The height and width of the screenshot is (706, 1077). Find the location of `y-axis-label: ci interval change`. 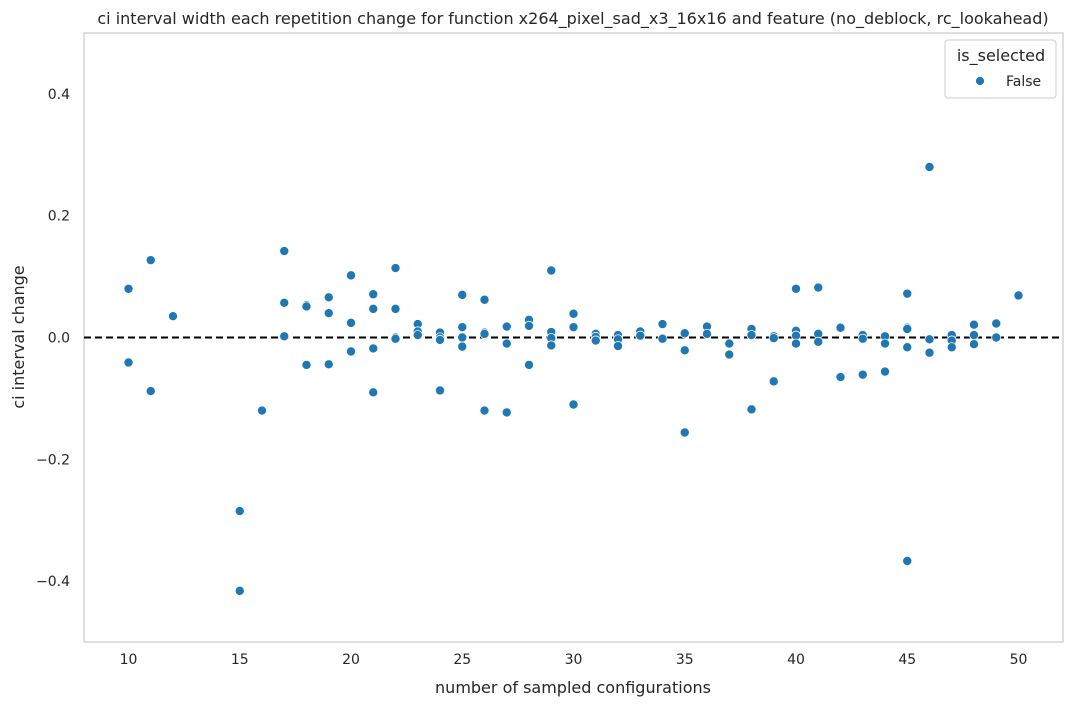

y-axis-label: ci interval change is located at coordinates (18, 336).